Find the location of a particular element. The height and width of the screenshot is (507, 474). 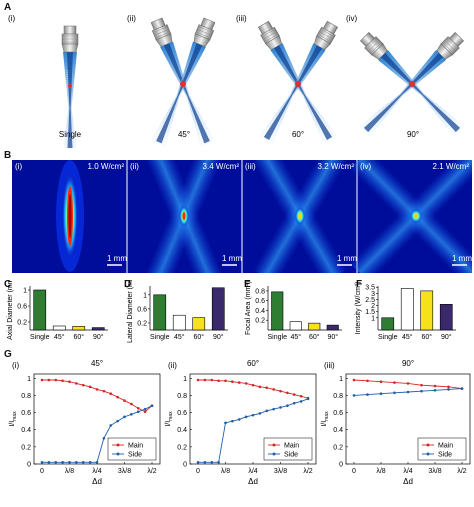

line-yticklabel-G(i): 0.8 is located at coordinates (26, 396).